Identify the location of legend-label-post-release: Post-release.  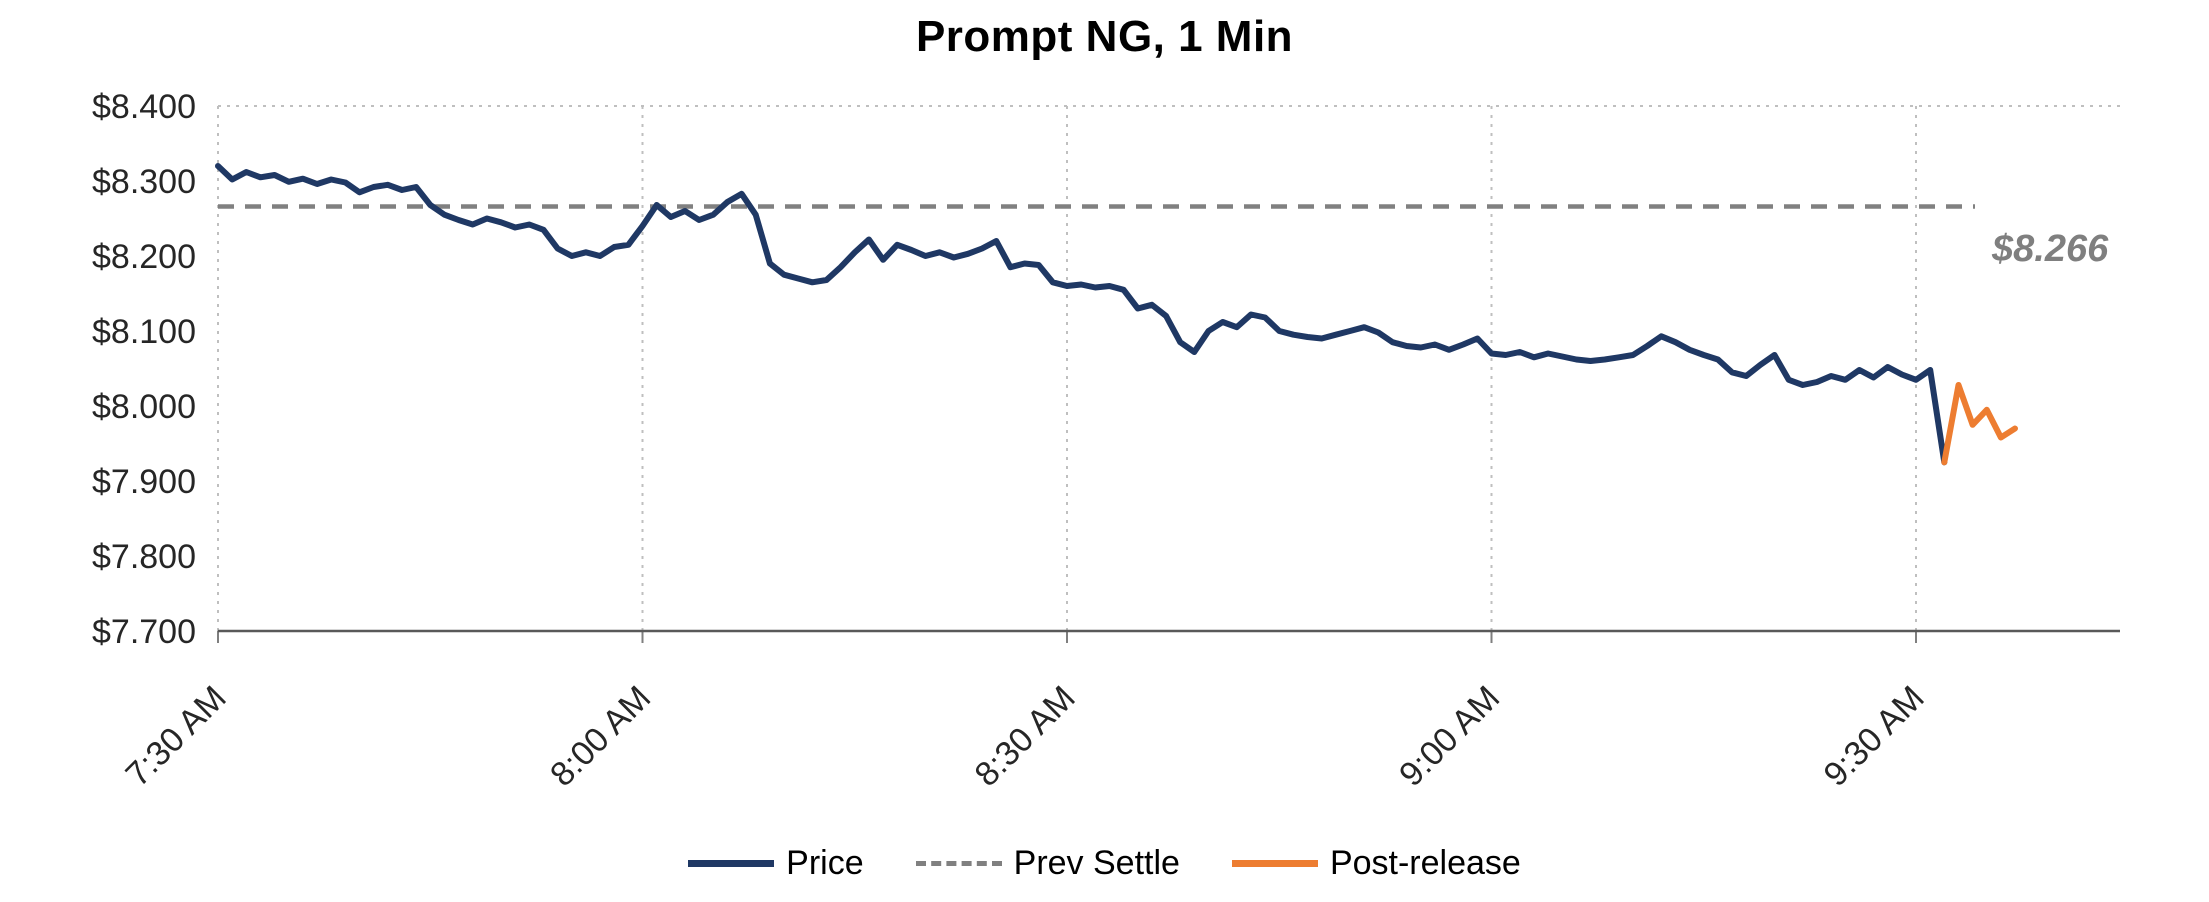
(1425, 863).